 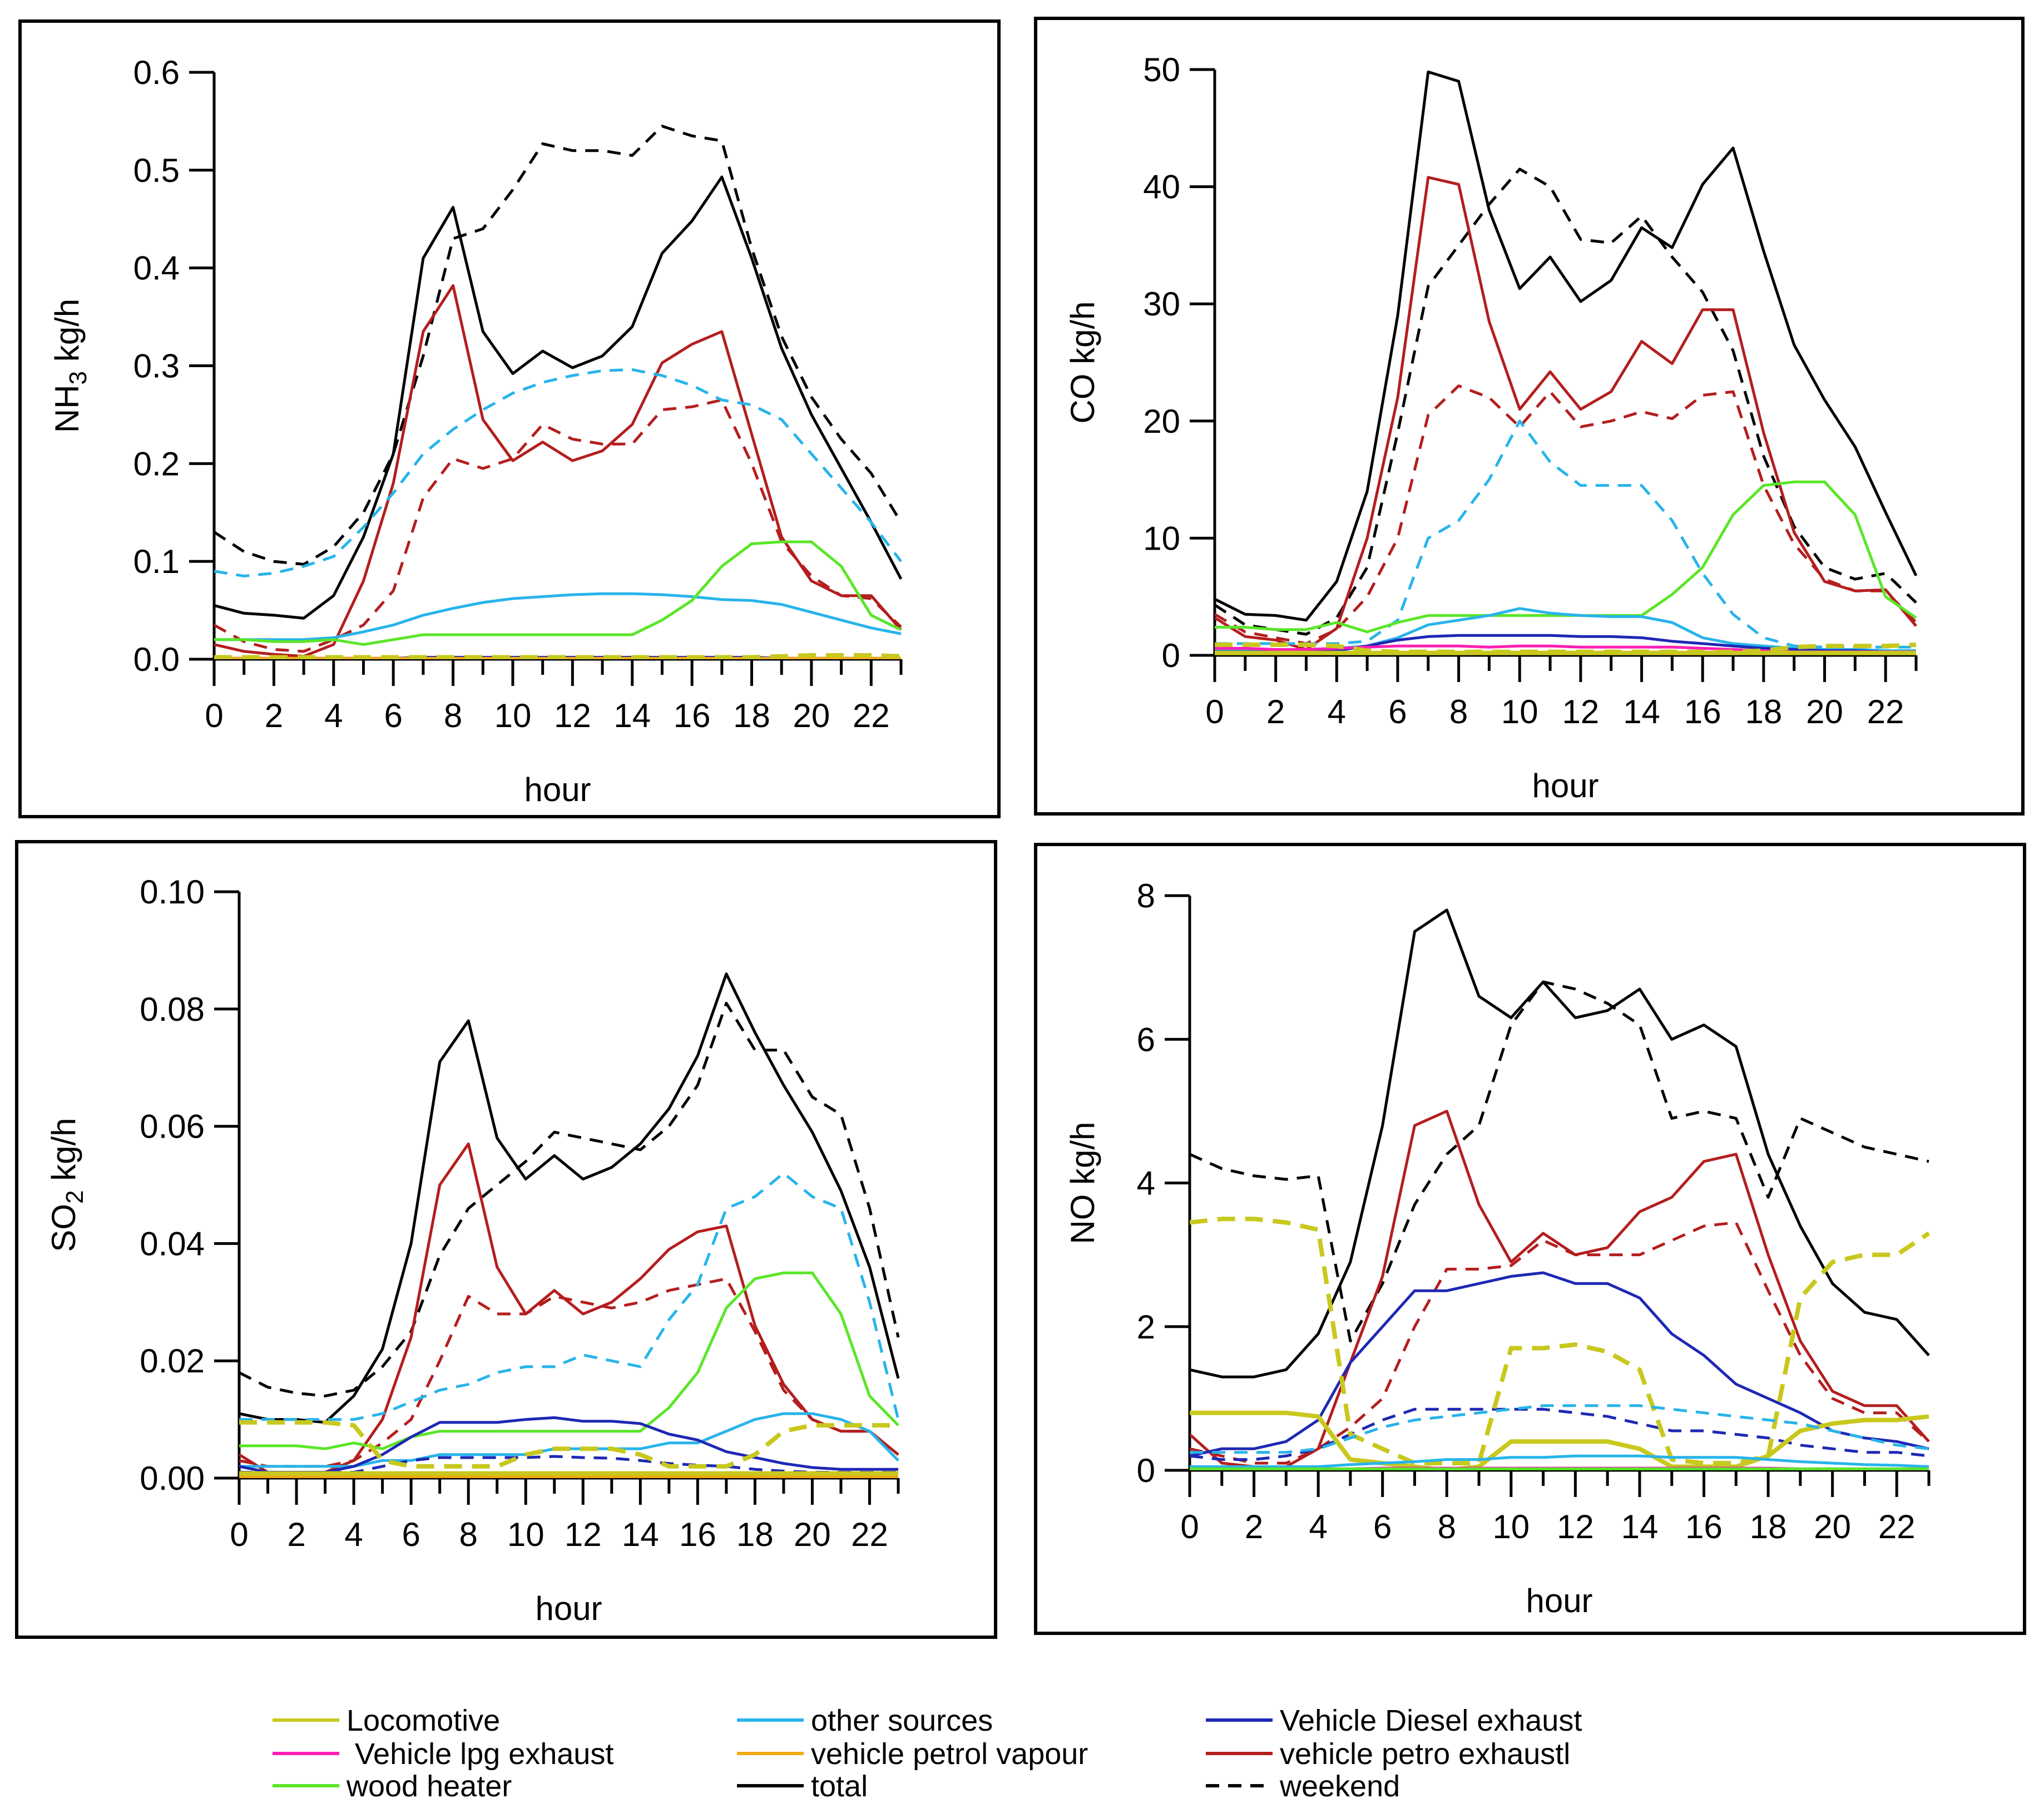 What do you see at coordinates (172, 1126) in the screenshot?
I see `y-tick-label: 0.06` at bounding box center [172, 1126].